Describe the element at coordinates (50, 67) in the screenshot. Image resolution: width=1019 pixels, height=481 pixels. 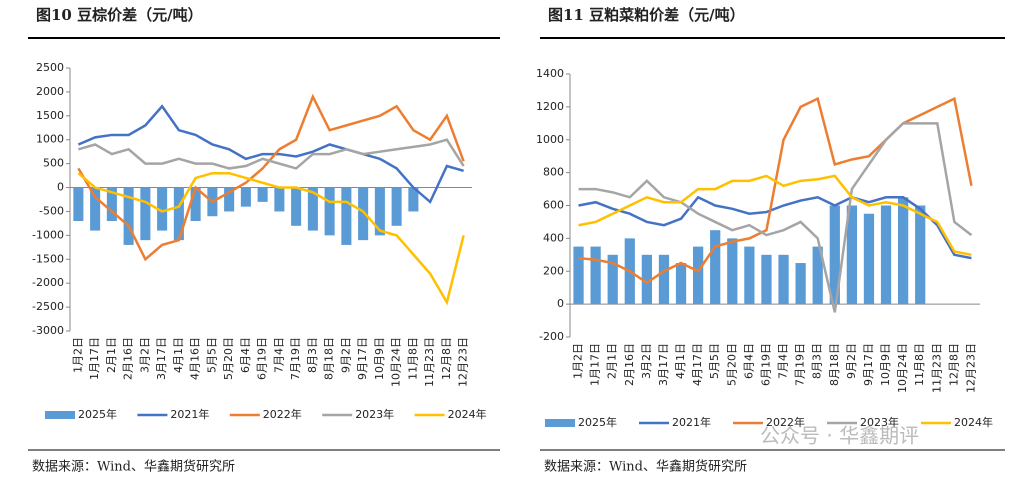
I see `y-tick-label: 2500` at that location.